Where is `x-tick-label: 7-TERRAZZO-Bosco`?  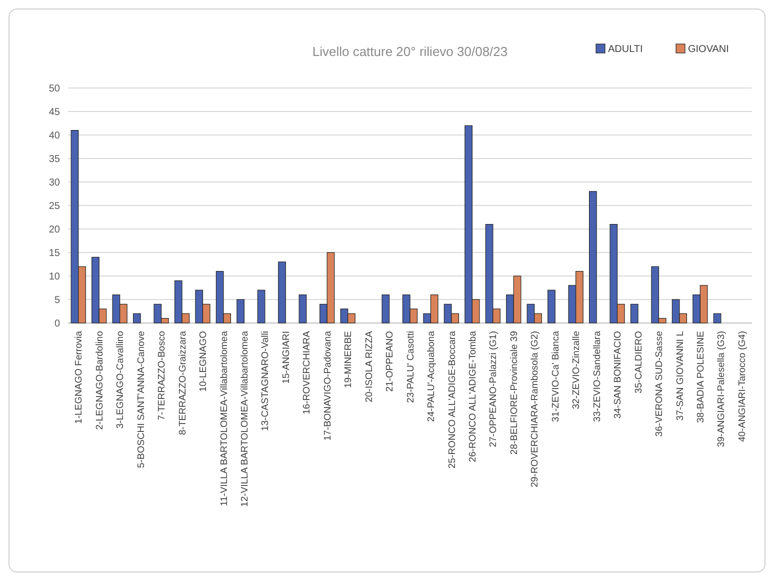
x-tick-label: 7-TERRAZZO-Bosco is located at coordinates (162, 375).